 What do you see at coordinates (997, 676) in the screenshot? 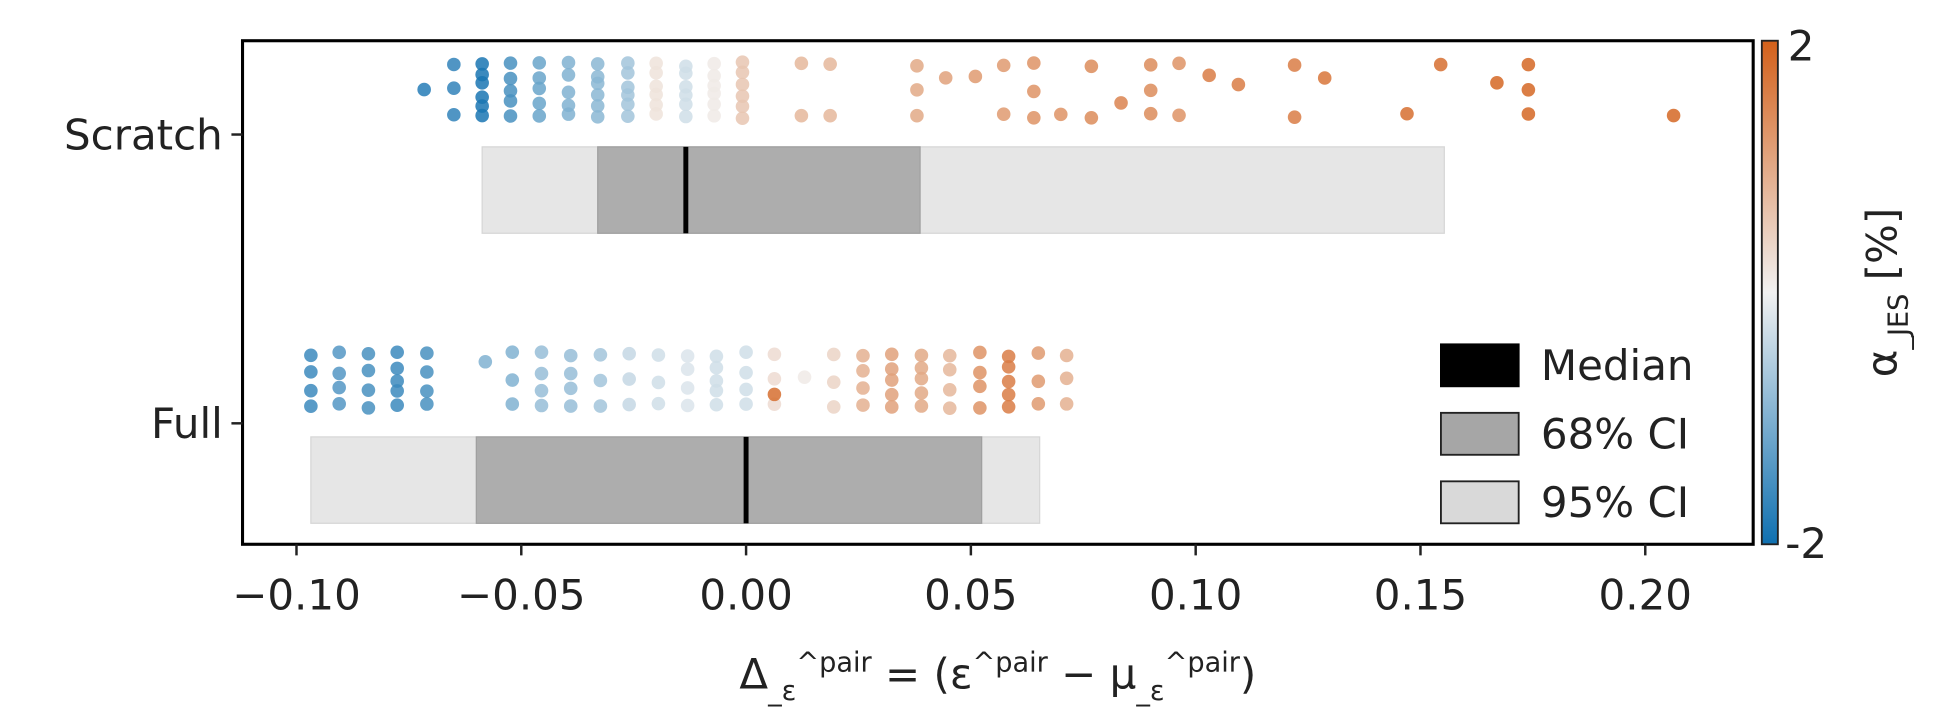
I see `x-axis-label: Δ_ε^pair = (ε^pair − μ_ε^pair)` at bounding box center [997, 676].